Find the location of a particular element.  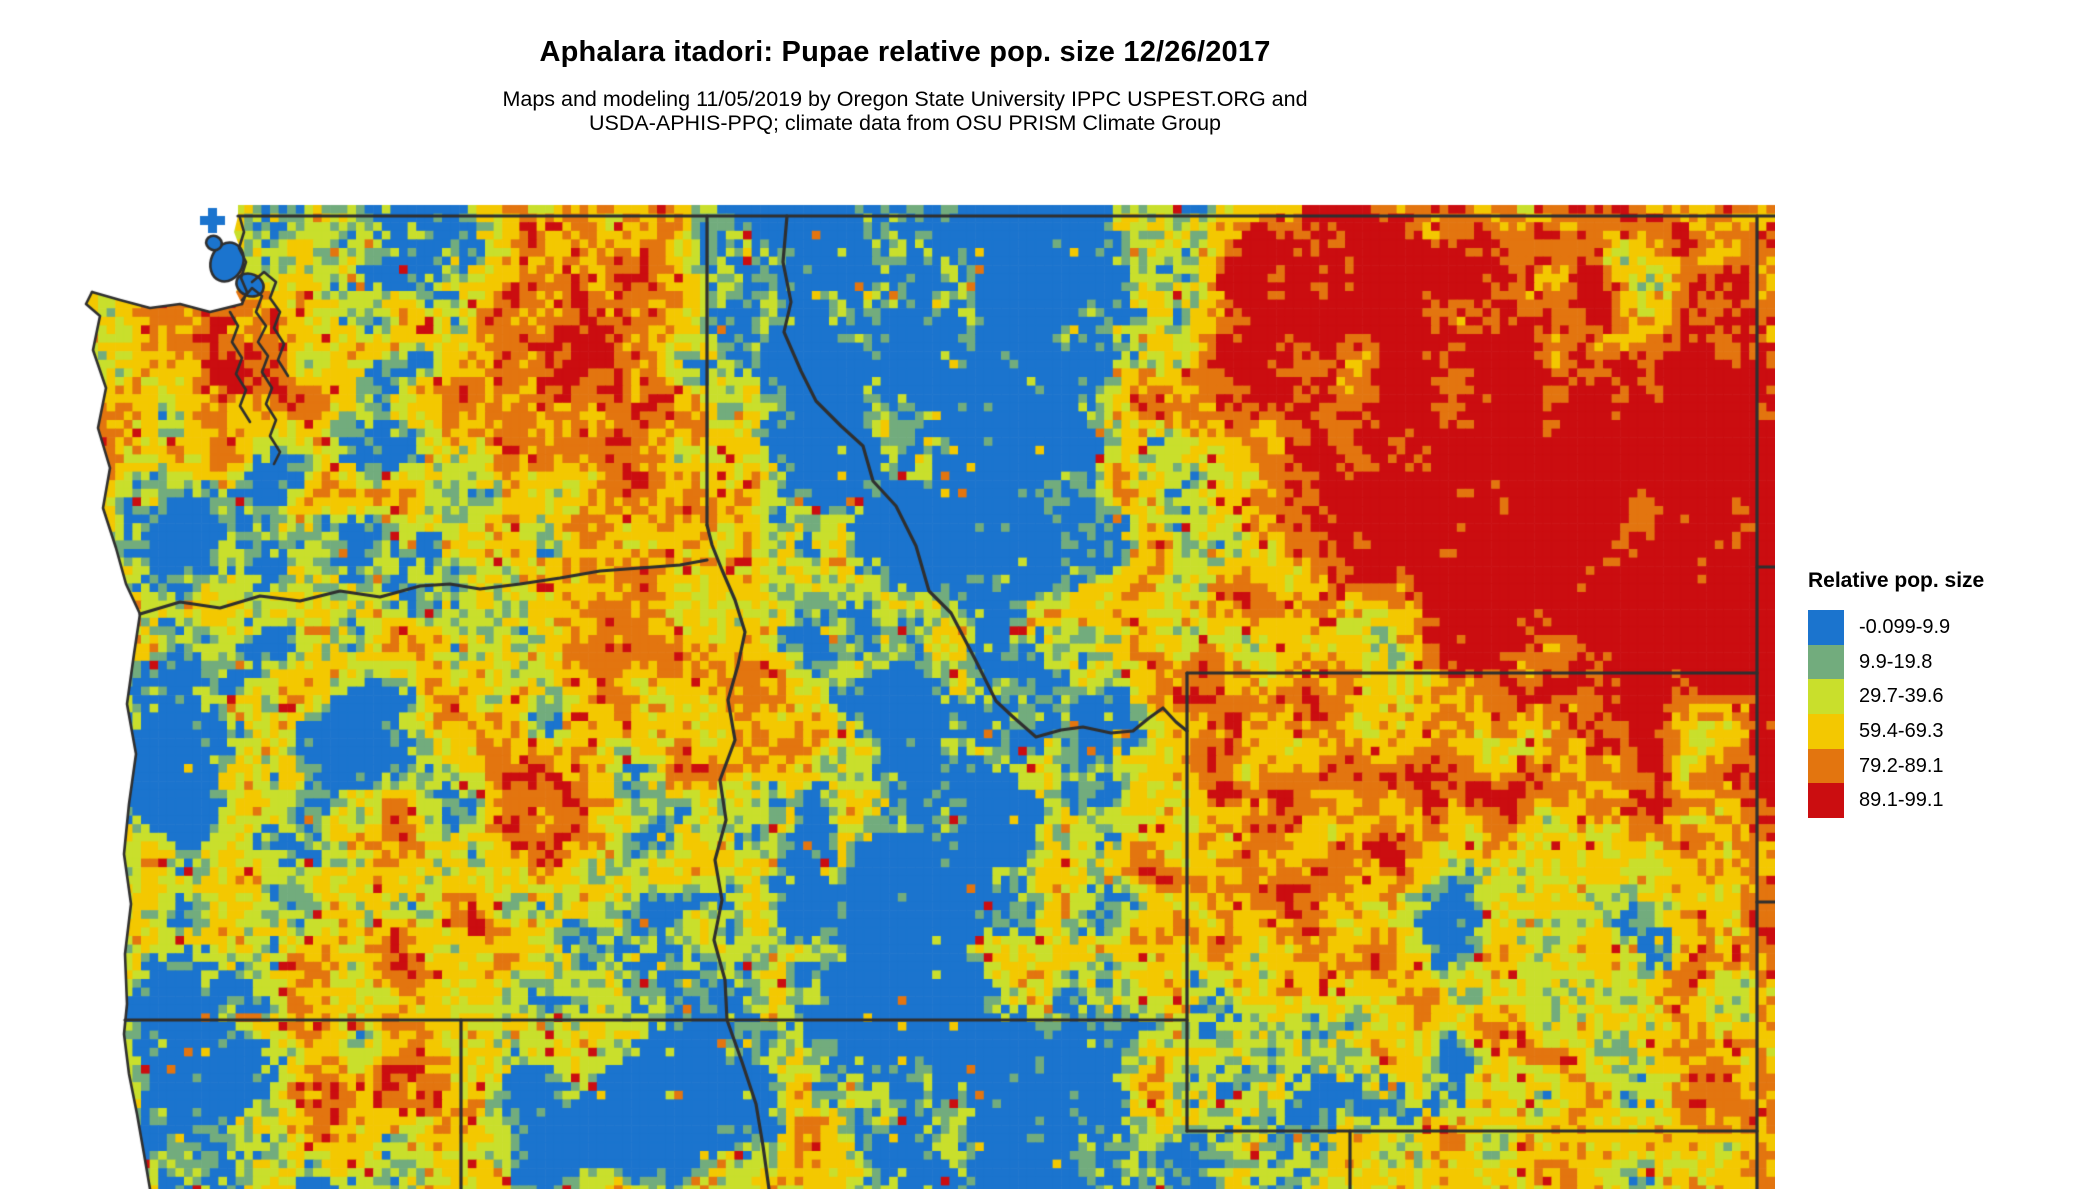

legend-label: 59.4-69.3 is located at coordinates (1901, 730).